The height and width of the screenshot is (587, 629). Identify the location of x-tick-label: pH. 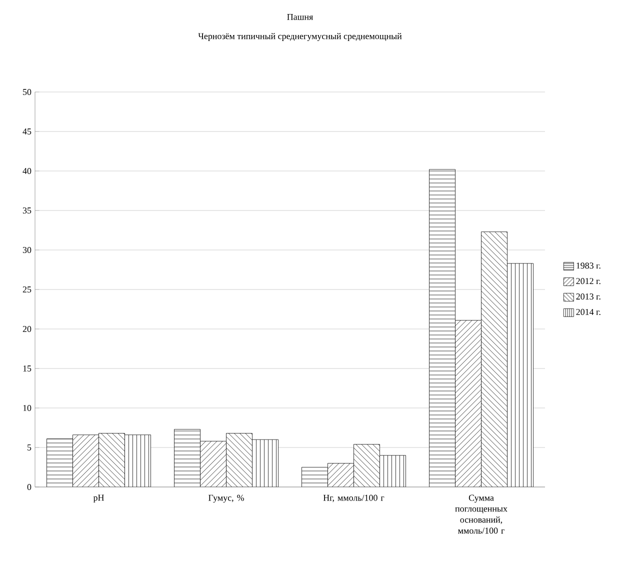
(98, 498).